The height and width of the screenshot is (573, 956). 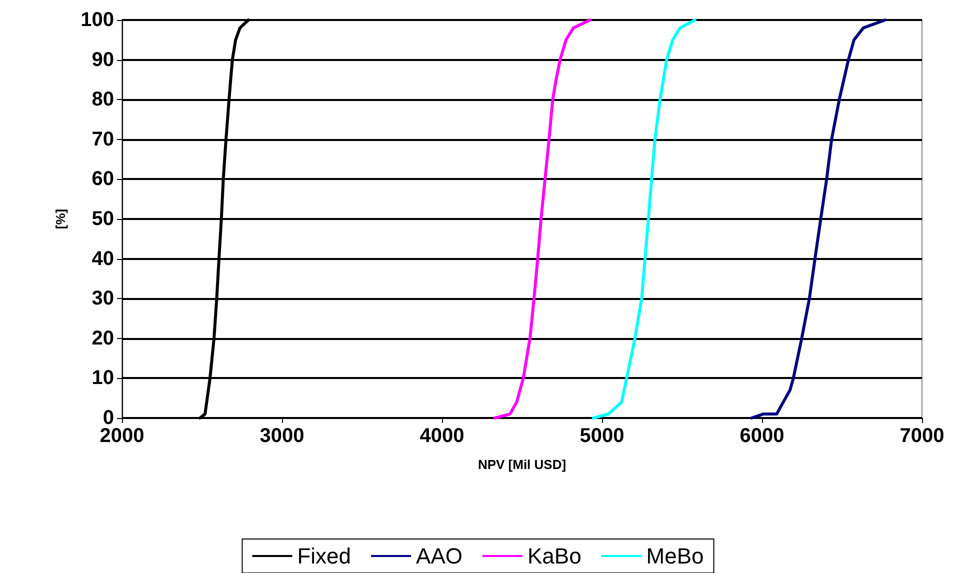 I want to click on y-tick-label: 70, so click(x=103, y=139).